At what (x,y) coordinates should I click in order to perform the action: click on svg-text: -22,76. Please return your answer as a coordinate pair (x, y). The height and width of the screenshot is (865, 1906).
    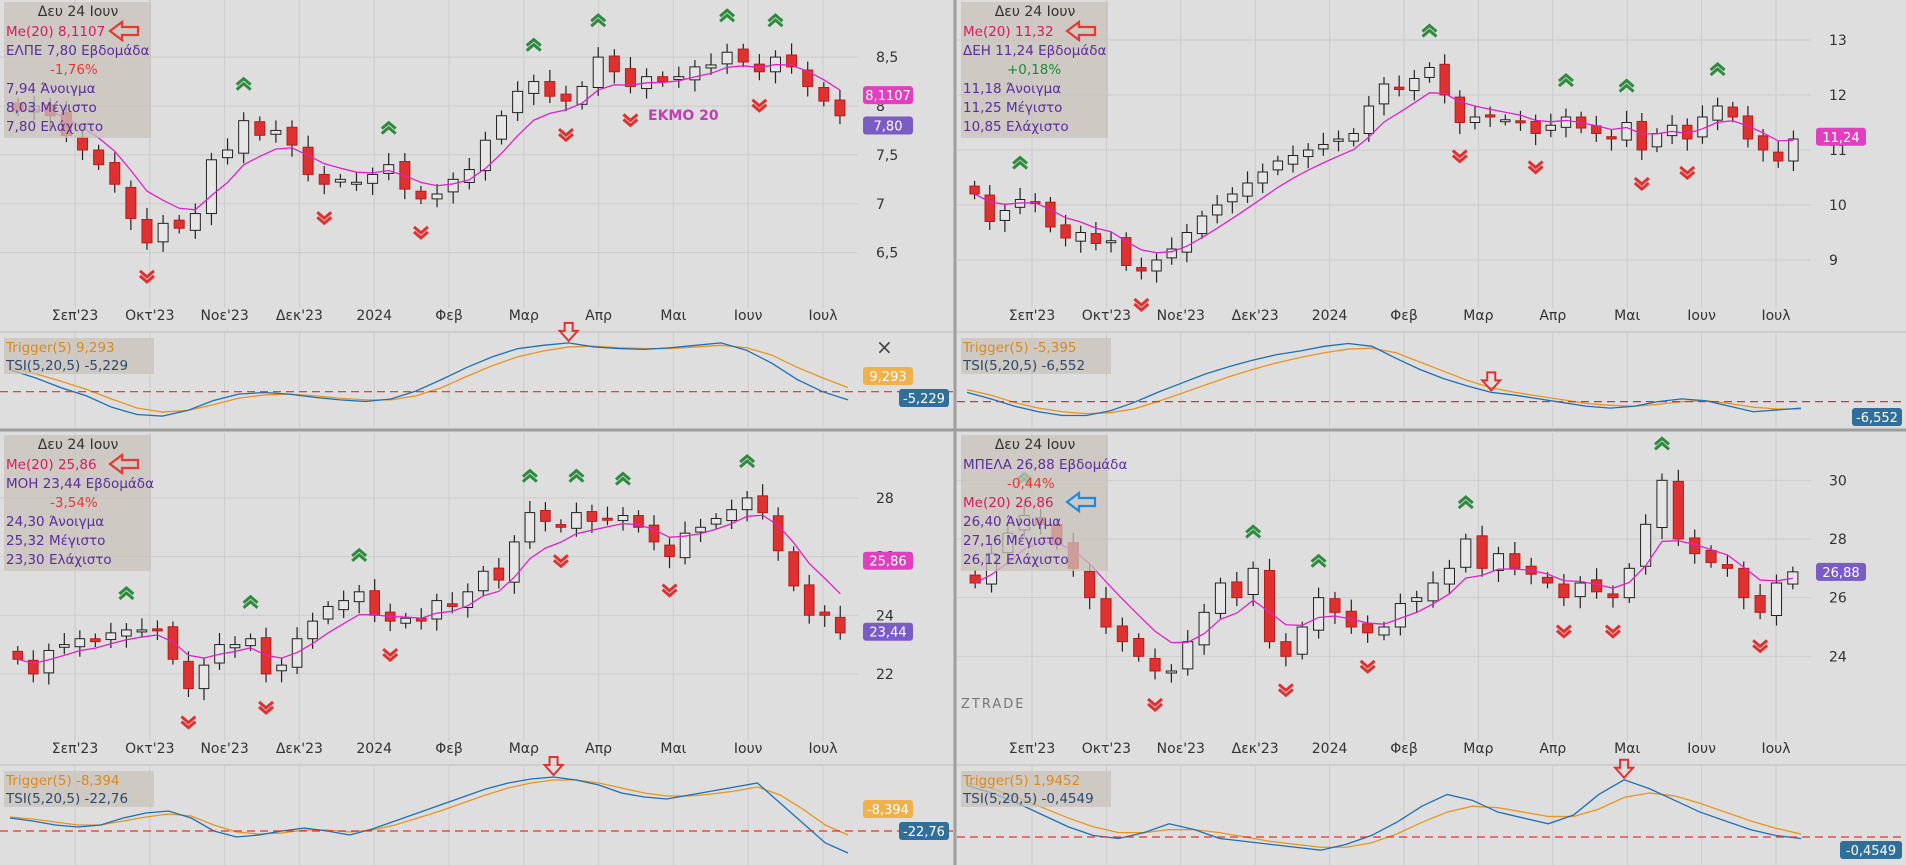
    Looking at the image, I should click on (924, 832).